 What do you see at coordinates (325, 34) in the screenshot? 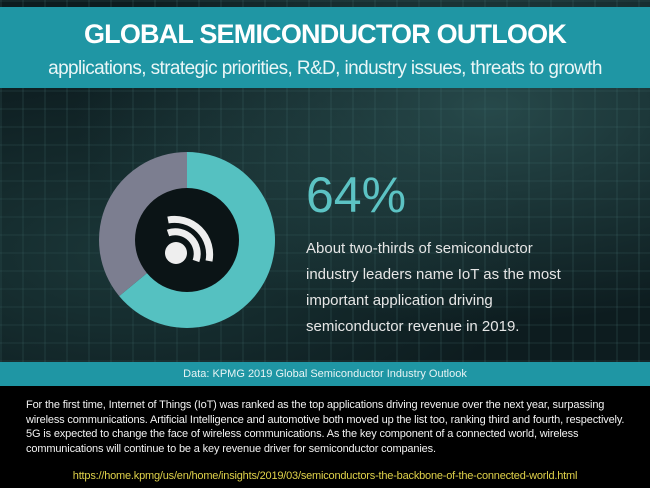
I see `page-title: GLOBAL SEMICONDUCTOR OUTLOOK` at bounding box center [325, 34].